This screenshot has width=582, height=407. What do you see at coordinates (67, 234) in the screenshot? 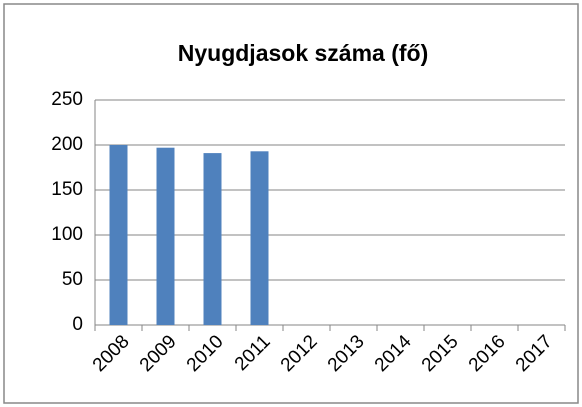
I see `y-tick-label: 100` at bounding box center [67, 234].